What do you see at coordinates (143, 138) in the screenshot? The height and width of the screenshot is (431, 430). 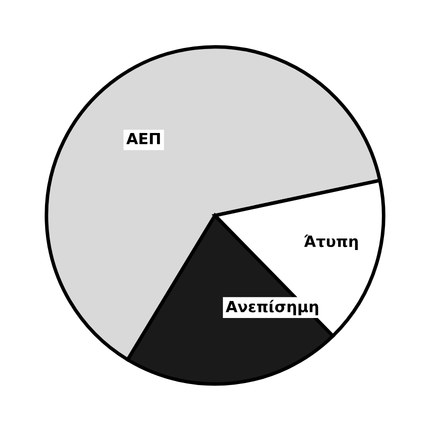 I see `slice-label: ΑΕΠ` at bounding box center [143, 138].